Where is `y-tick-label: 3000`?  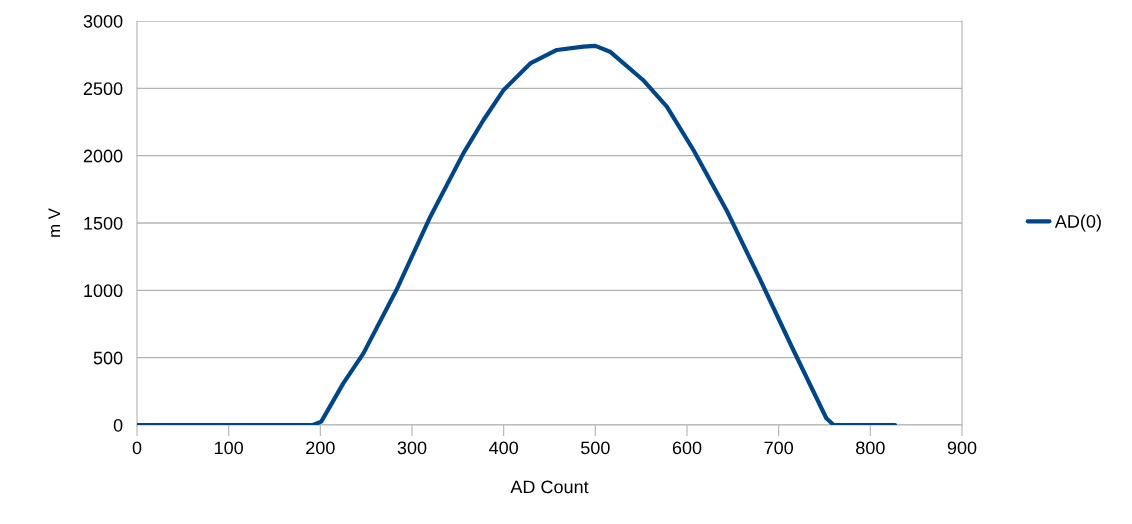 y-tick-label: 3000 is located at coordinates (103, 21).